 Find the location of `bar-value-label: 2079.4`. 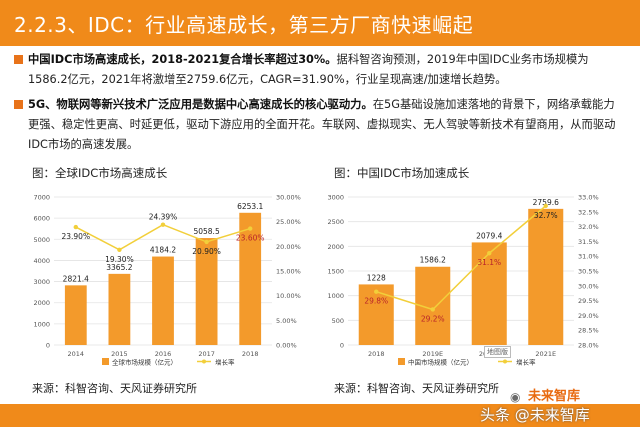

bar-value-label: 2079.4 is located at coordinates (489, 235).